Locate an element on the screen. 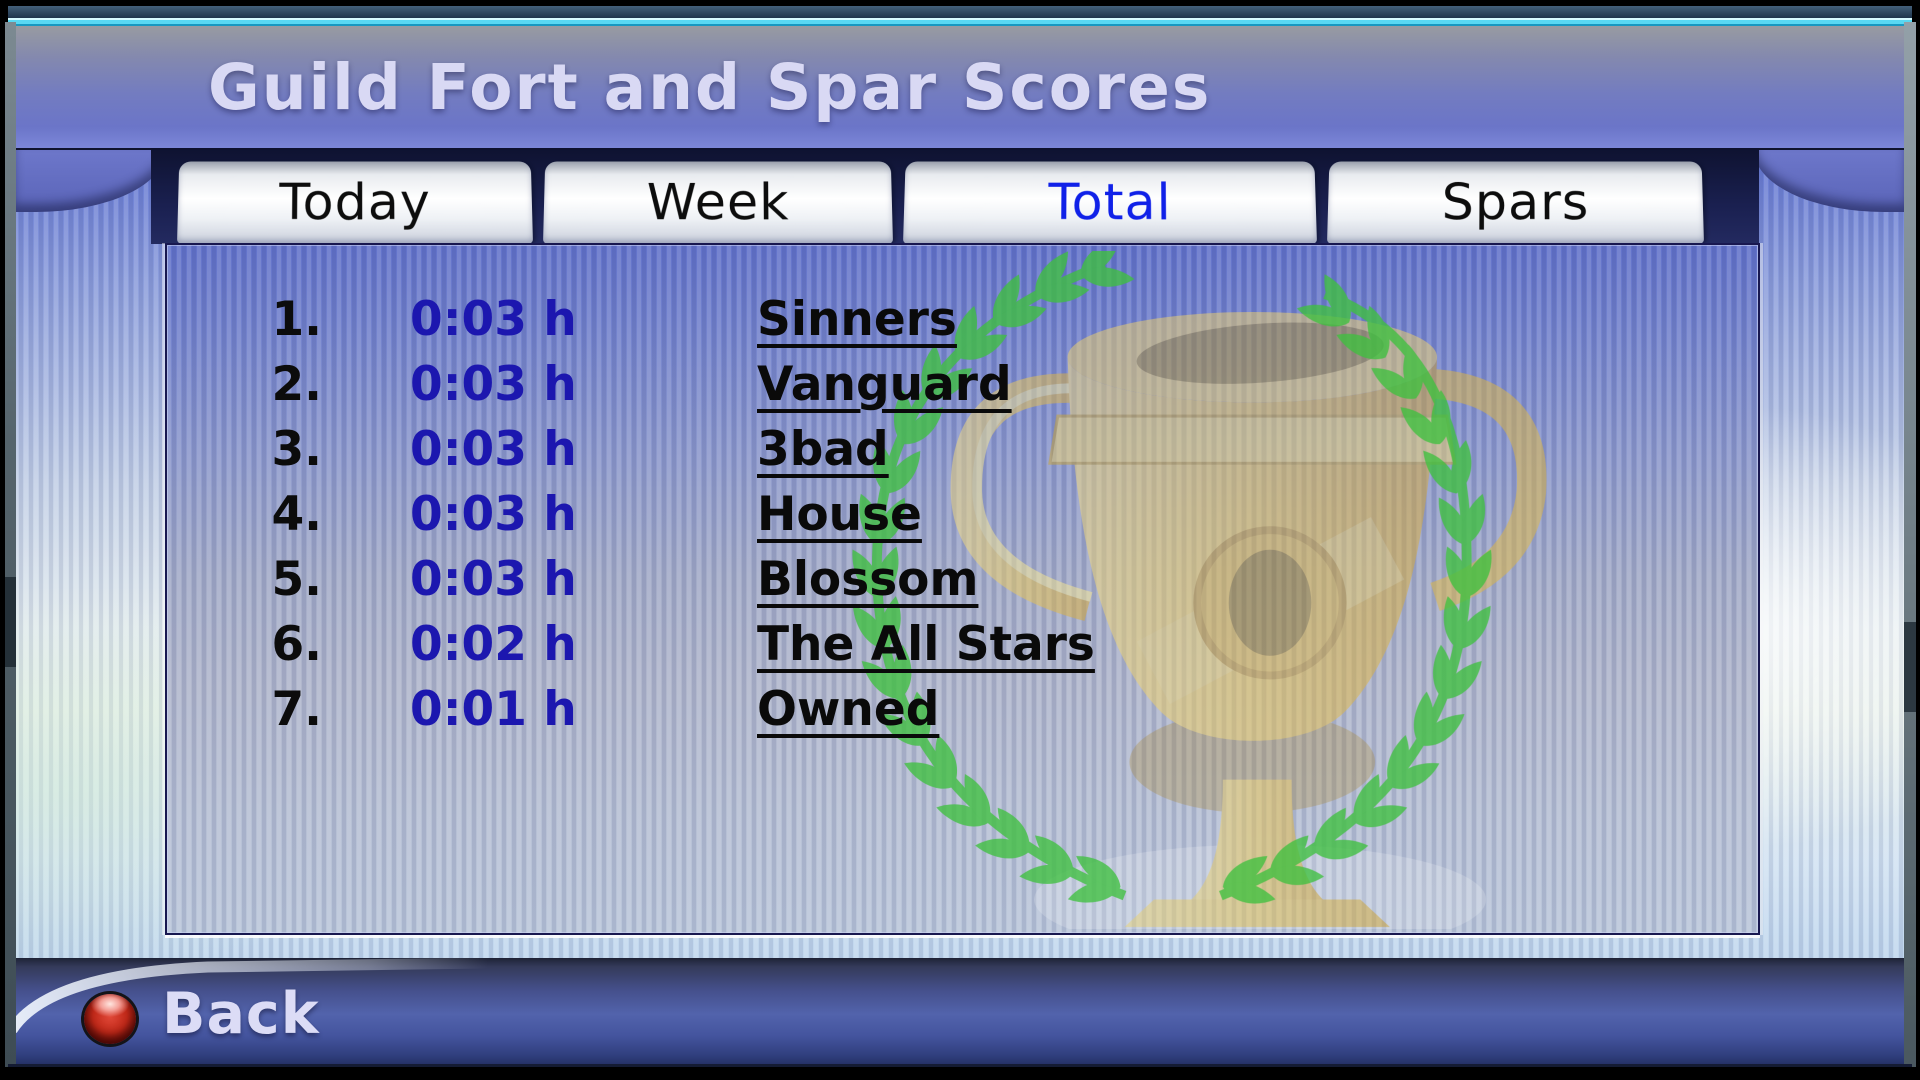  left-frame-edge is located at coordinates (10, 546).